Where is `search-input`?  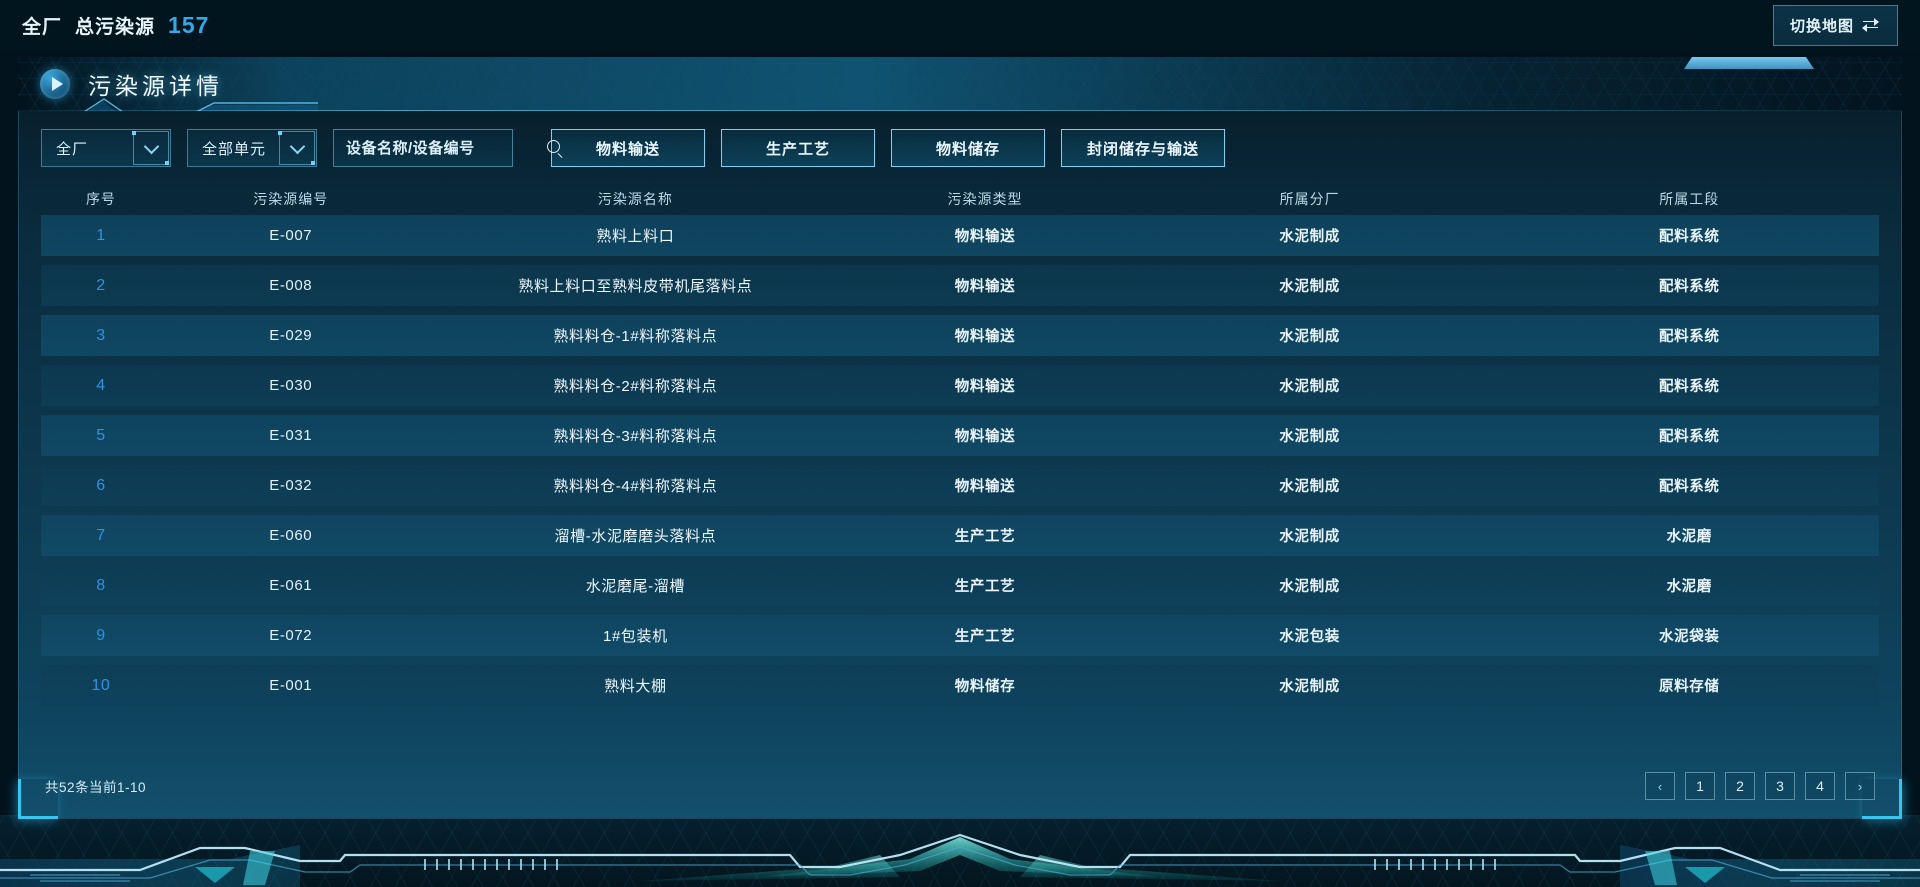 search-input is located at coordinates (446, 148).